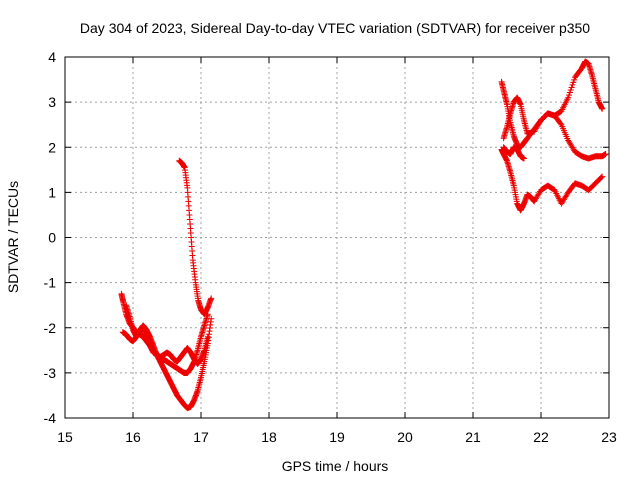  Describe the element at coordinates (513, 153) in the screenshot. I see `series-trace-h` at that location.